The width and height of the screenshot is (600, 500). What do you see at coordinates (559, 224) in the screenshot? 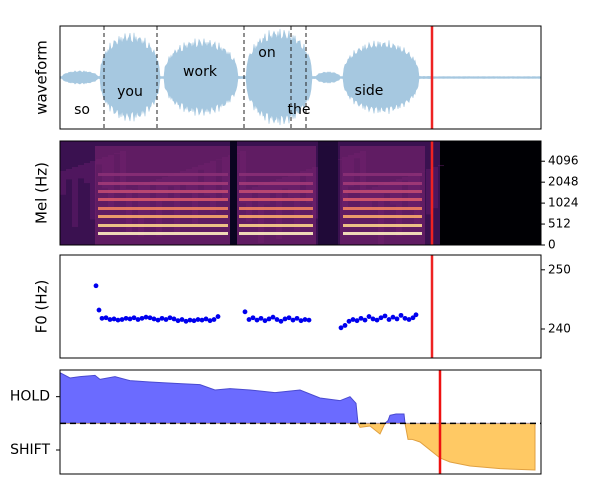
I see `y-tick-label: 512` at bounding box center [559, 224].